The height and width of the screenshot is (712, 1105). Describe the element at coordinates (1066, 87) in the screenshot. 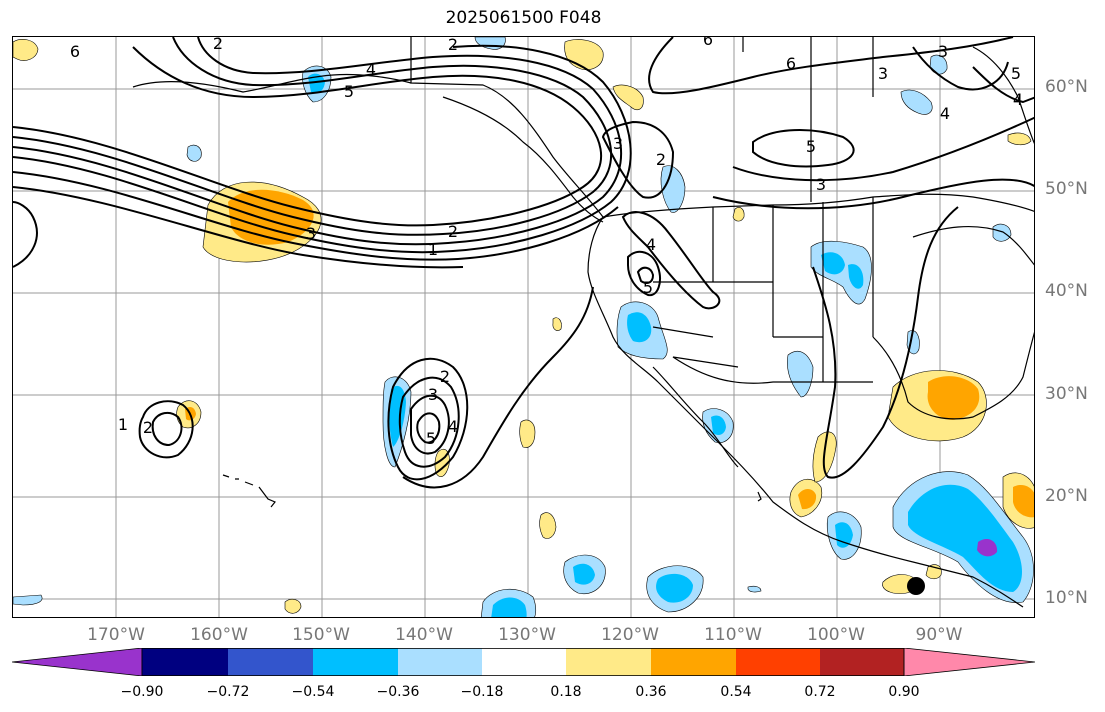

I see `lat-label-60n: 60°N` at that location.